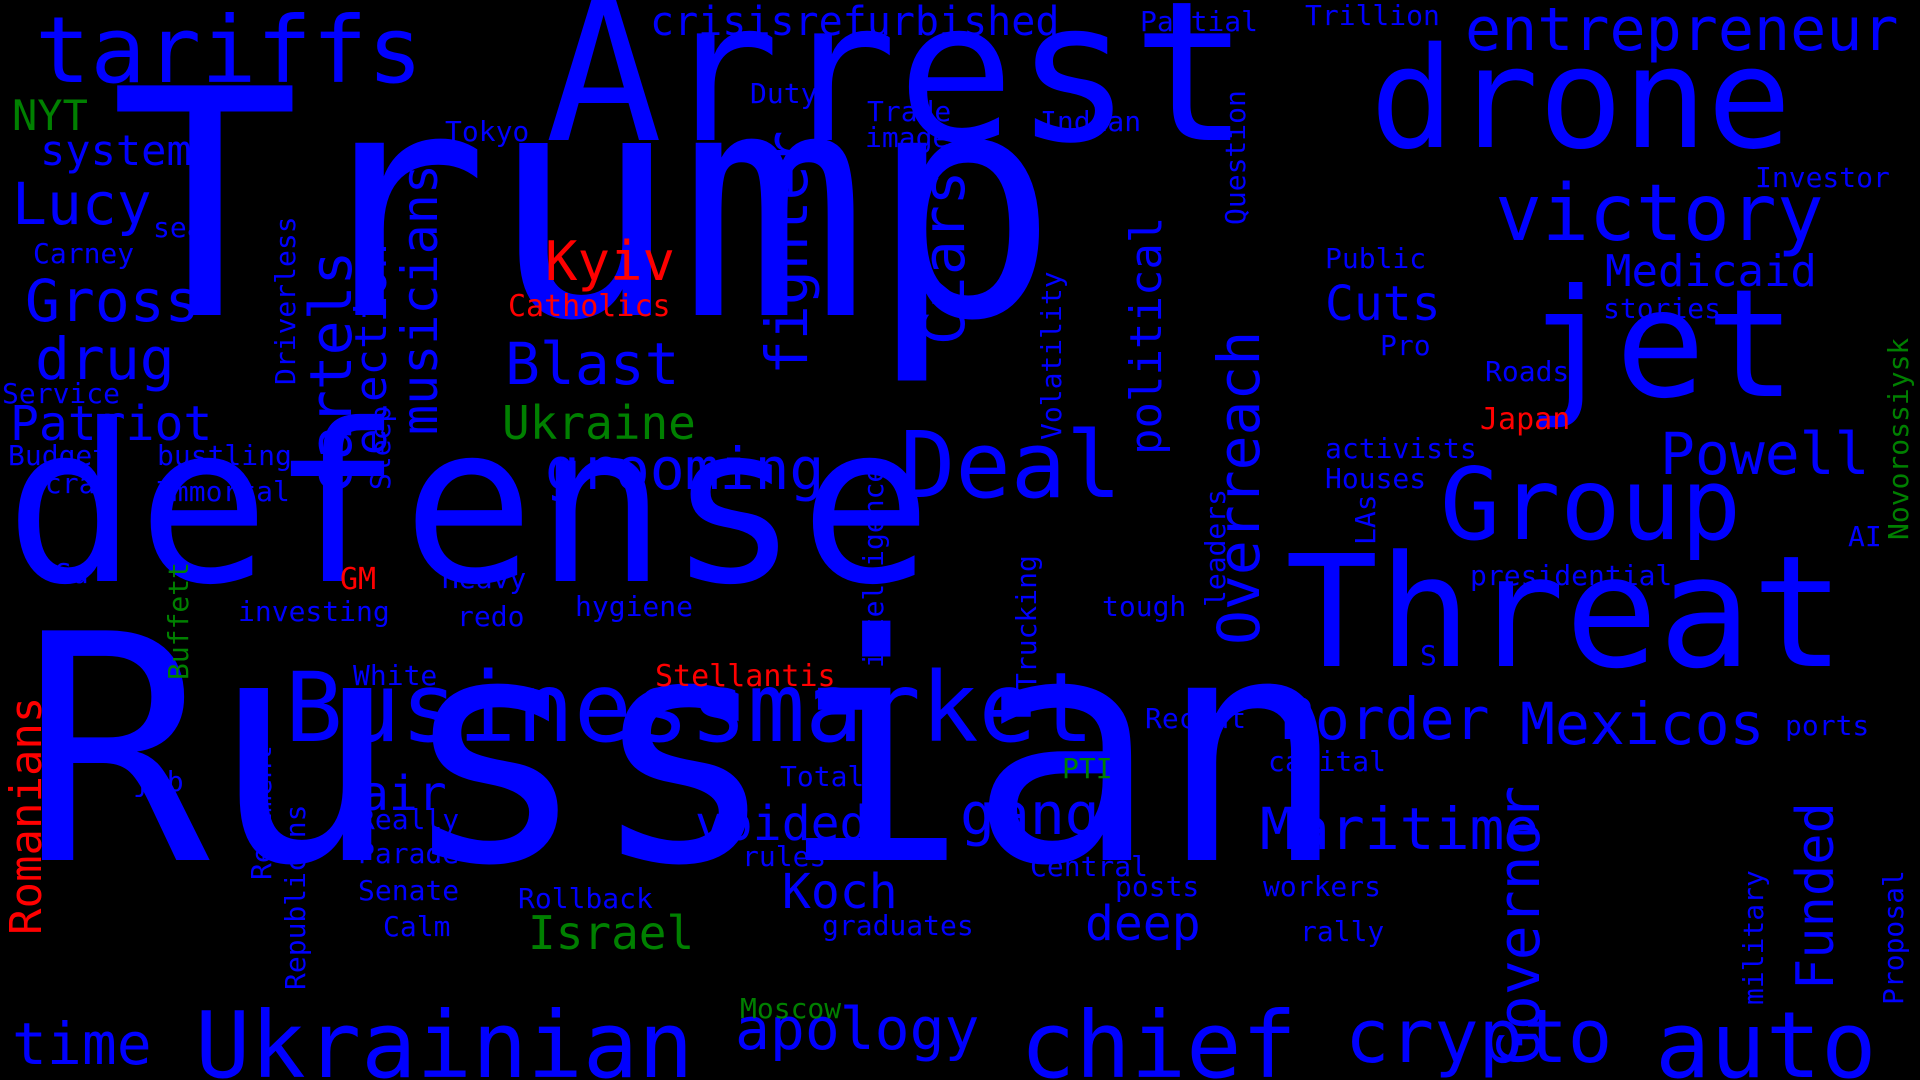 This screenshot has height=1080, width=1920. What do you see at coordinates (840, 892) in the screenshot?
I see `word-koch: Koch` at bounding box center [840, 892].